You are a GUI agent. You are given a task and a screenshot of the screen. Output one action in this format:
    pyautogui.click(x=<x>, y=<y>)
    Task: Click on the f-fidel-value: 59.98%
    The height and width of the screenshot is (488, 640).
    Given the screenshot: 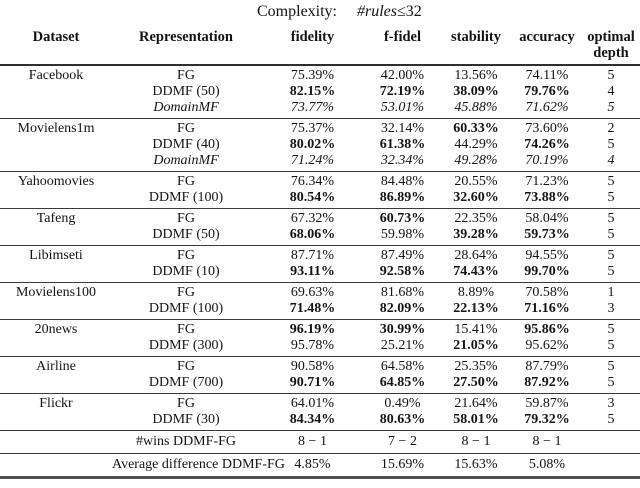 What is the action you would take?
    pyautogui.click(x=402, y=234)
    